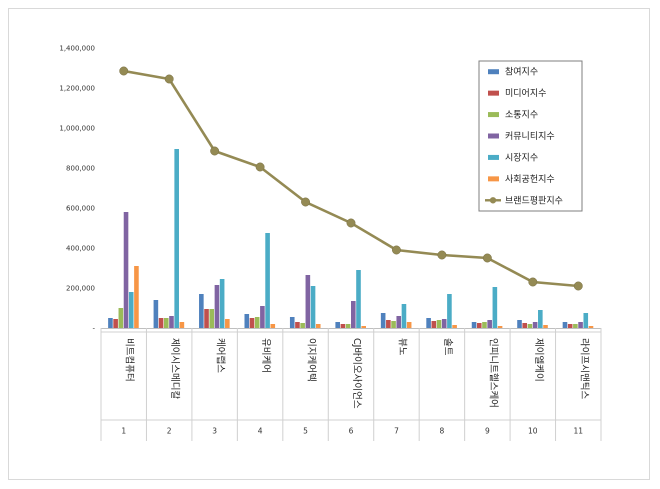  I want to click on bar-7-시장지수, so click(404, 316).